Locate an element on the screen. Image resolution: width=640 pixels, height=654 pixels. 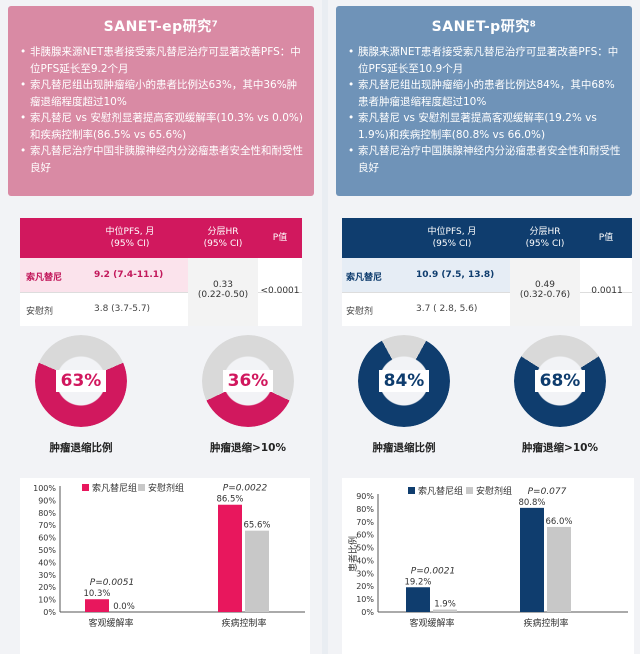
bar-value-label: 19.2% is located at coordinates (417, 582).